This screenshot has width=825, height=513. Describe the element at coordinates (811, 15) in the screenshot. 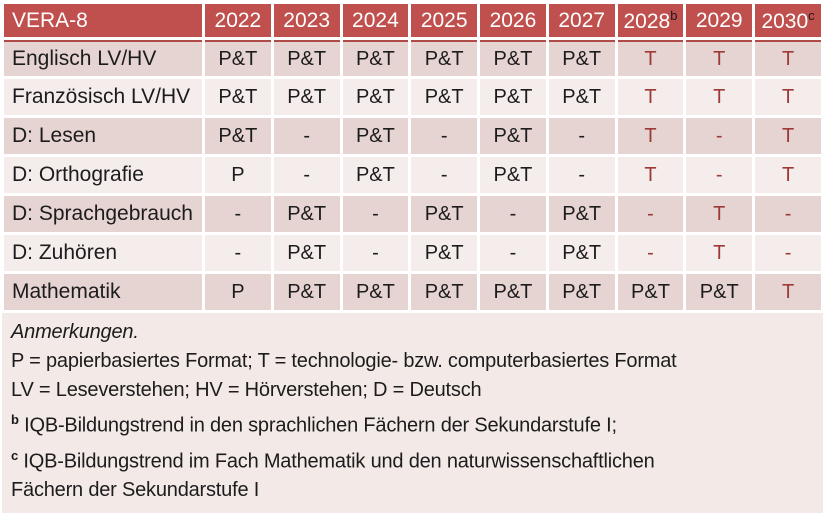

I see `year-footnote-marker: c` at that location.